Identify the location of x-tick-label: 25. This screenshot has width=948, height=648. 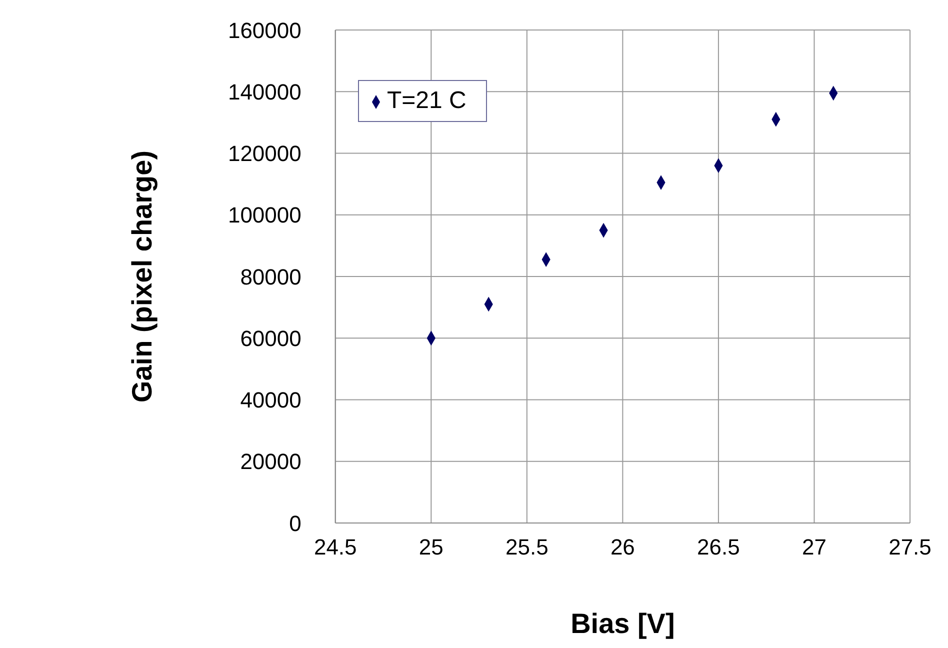
(431, 547).